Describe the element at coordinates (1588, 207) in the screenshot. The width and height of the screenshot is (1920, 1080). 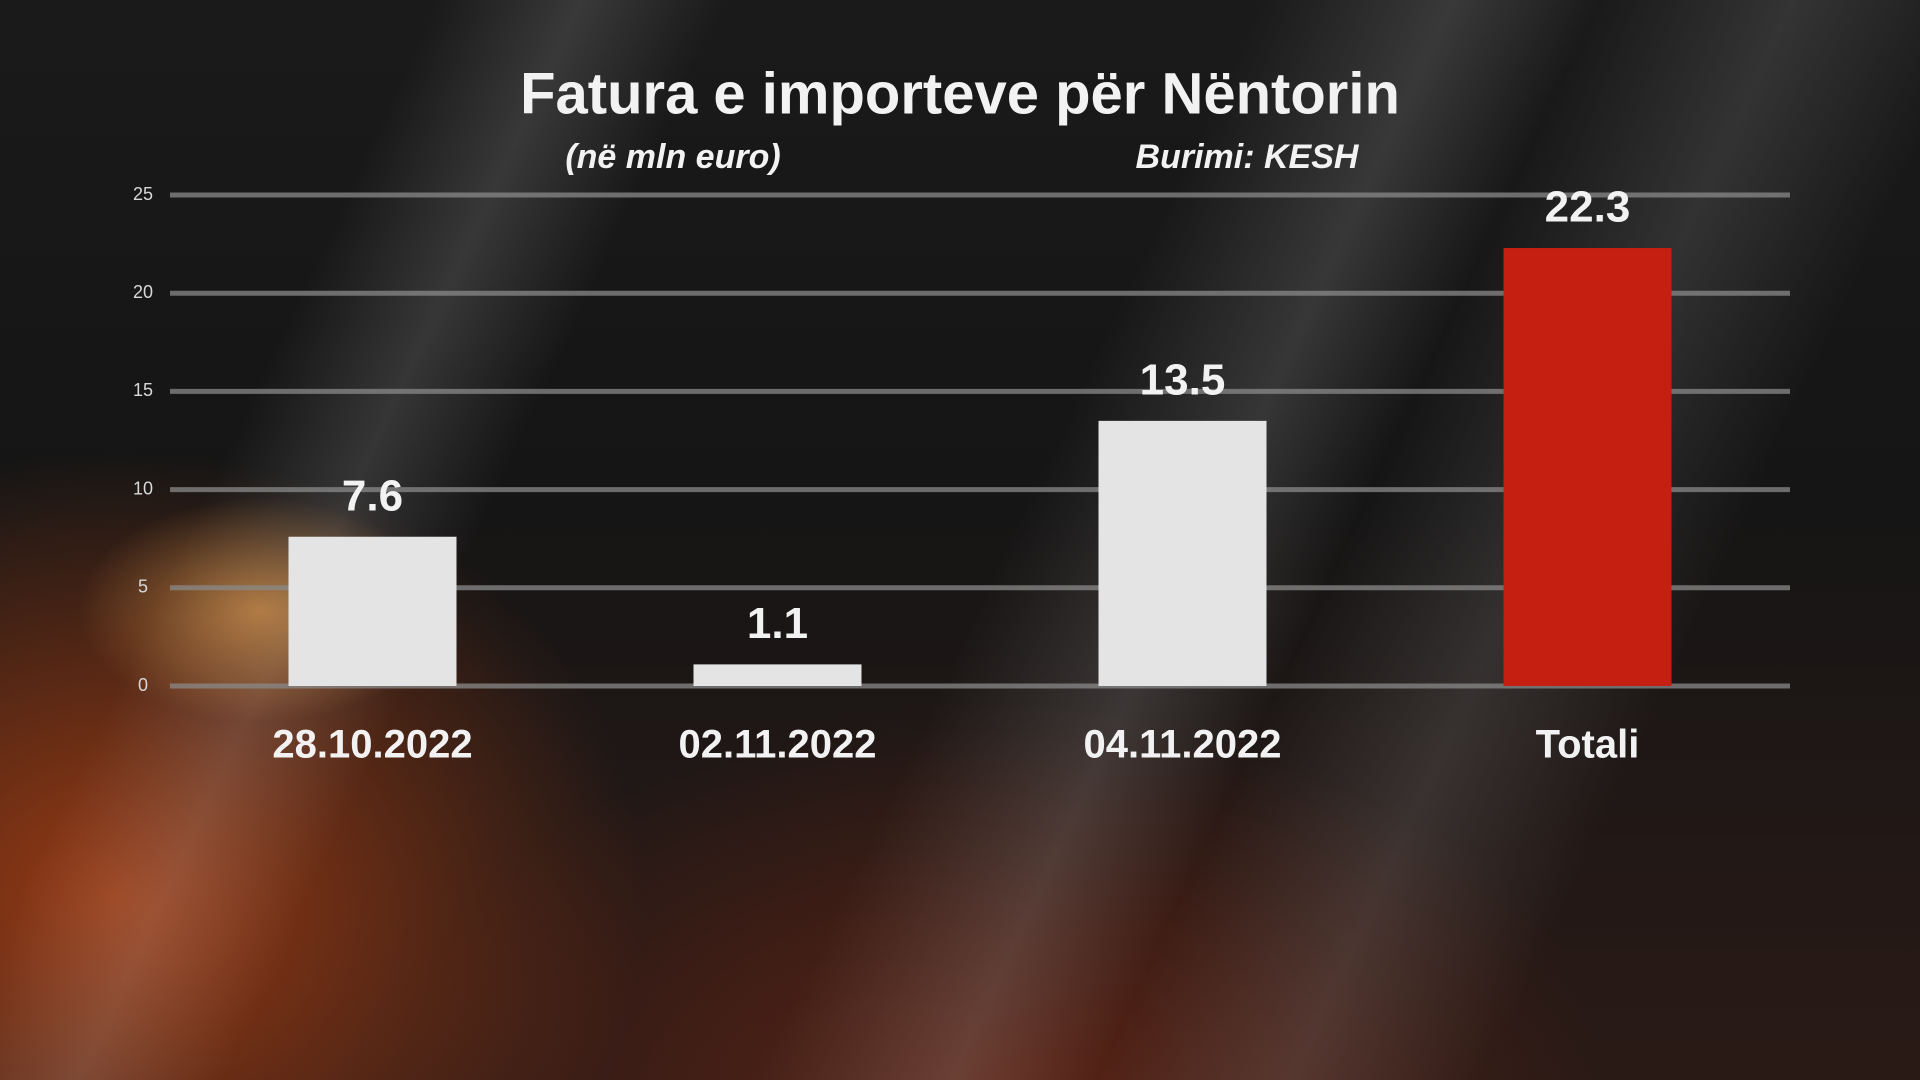
I see `value-label: 22.3` at that location.